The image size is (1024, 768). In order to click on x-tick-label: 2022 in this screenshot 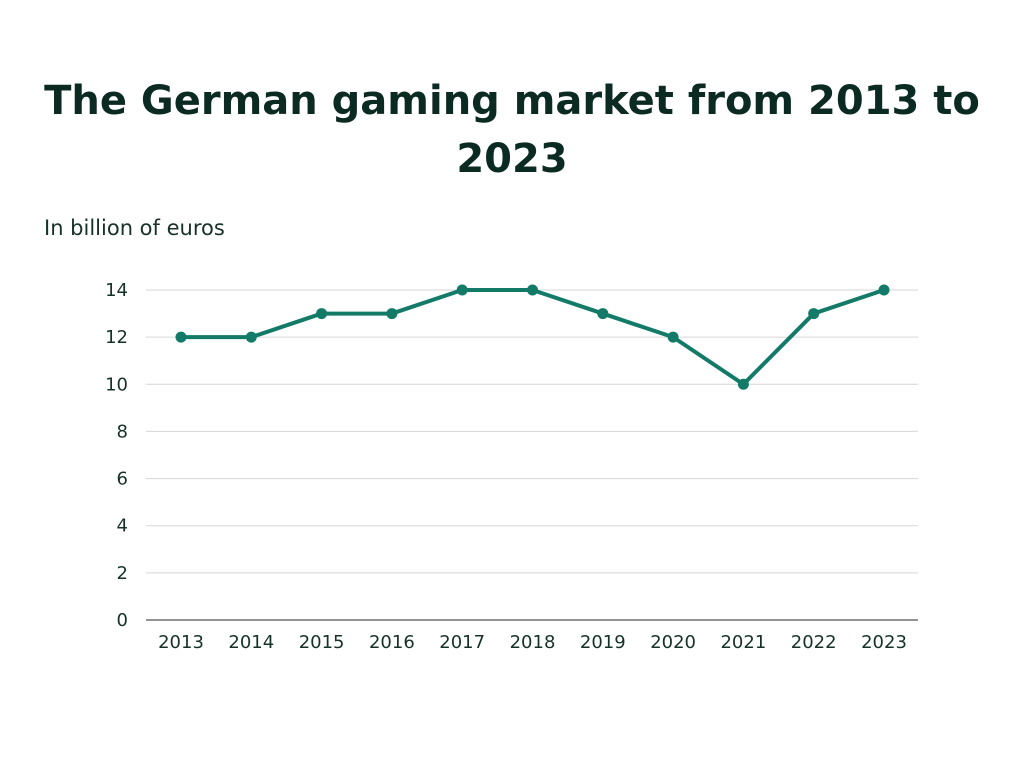, I will do `click(814, 642)`.